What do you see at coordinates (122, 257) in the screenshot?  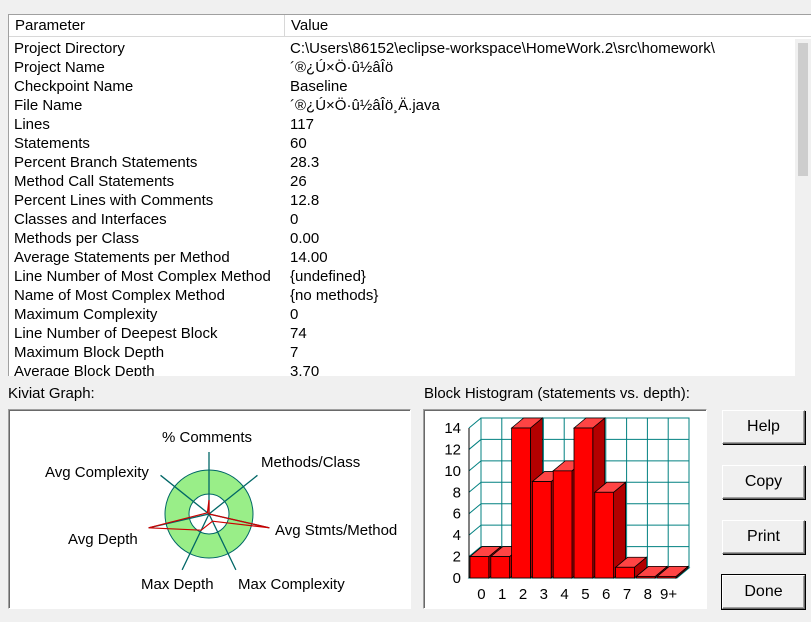 I see `parameter-cell: Average Statements per Method` at bounding box center [122, 257].